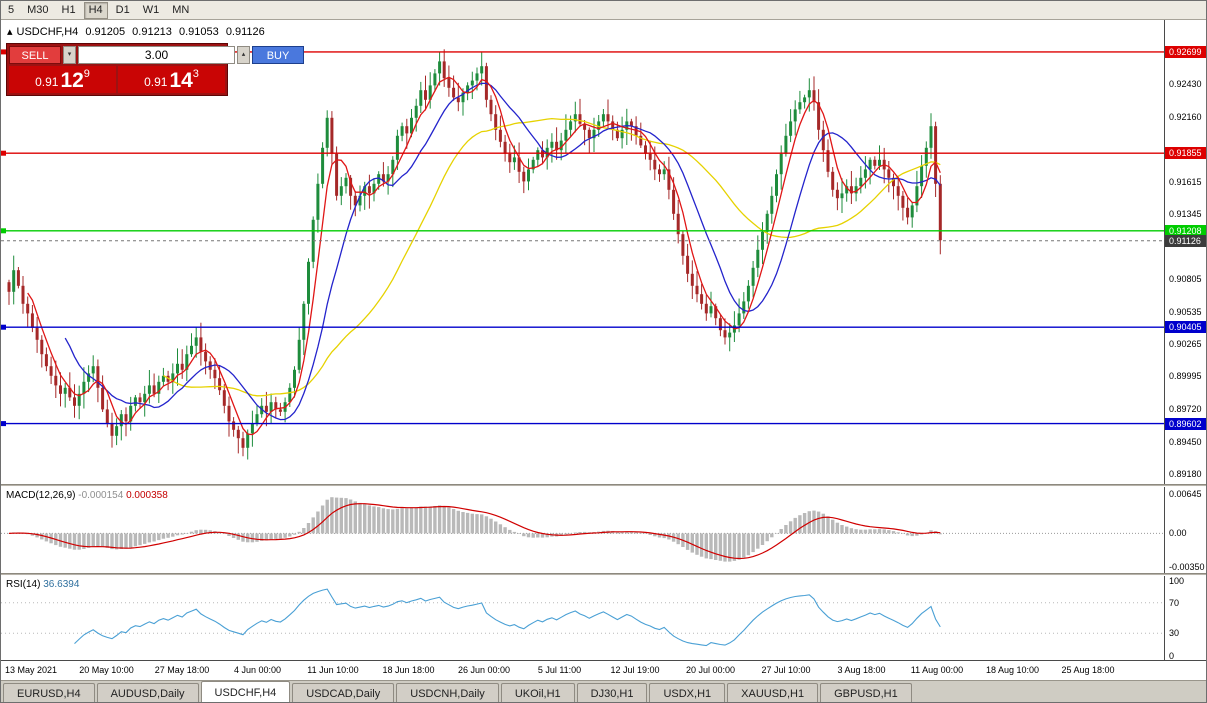  I want to click on price-tick: 0.91345, so click(1185, 214).